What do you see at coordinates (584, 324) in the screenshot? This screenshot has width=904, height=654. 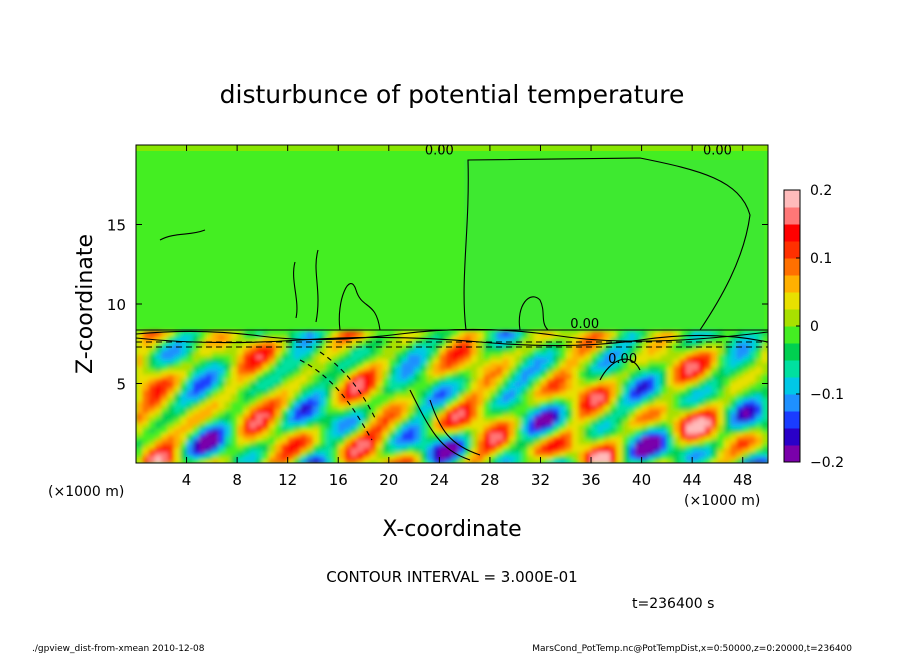 I see `contour-label: 0.00` at bounding box center [584, 324].